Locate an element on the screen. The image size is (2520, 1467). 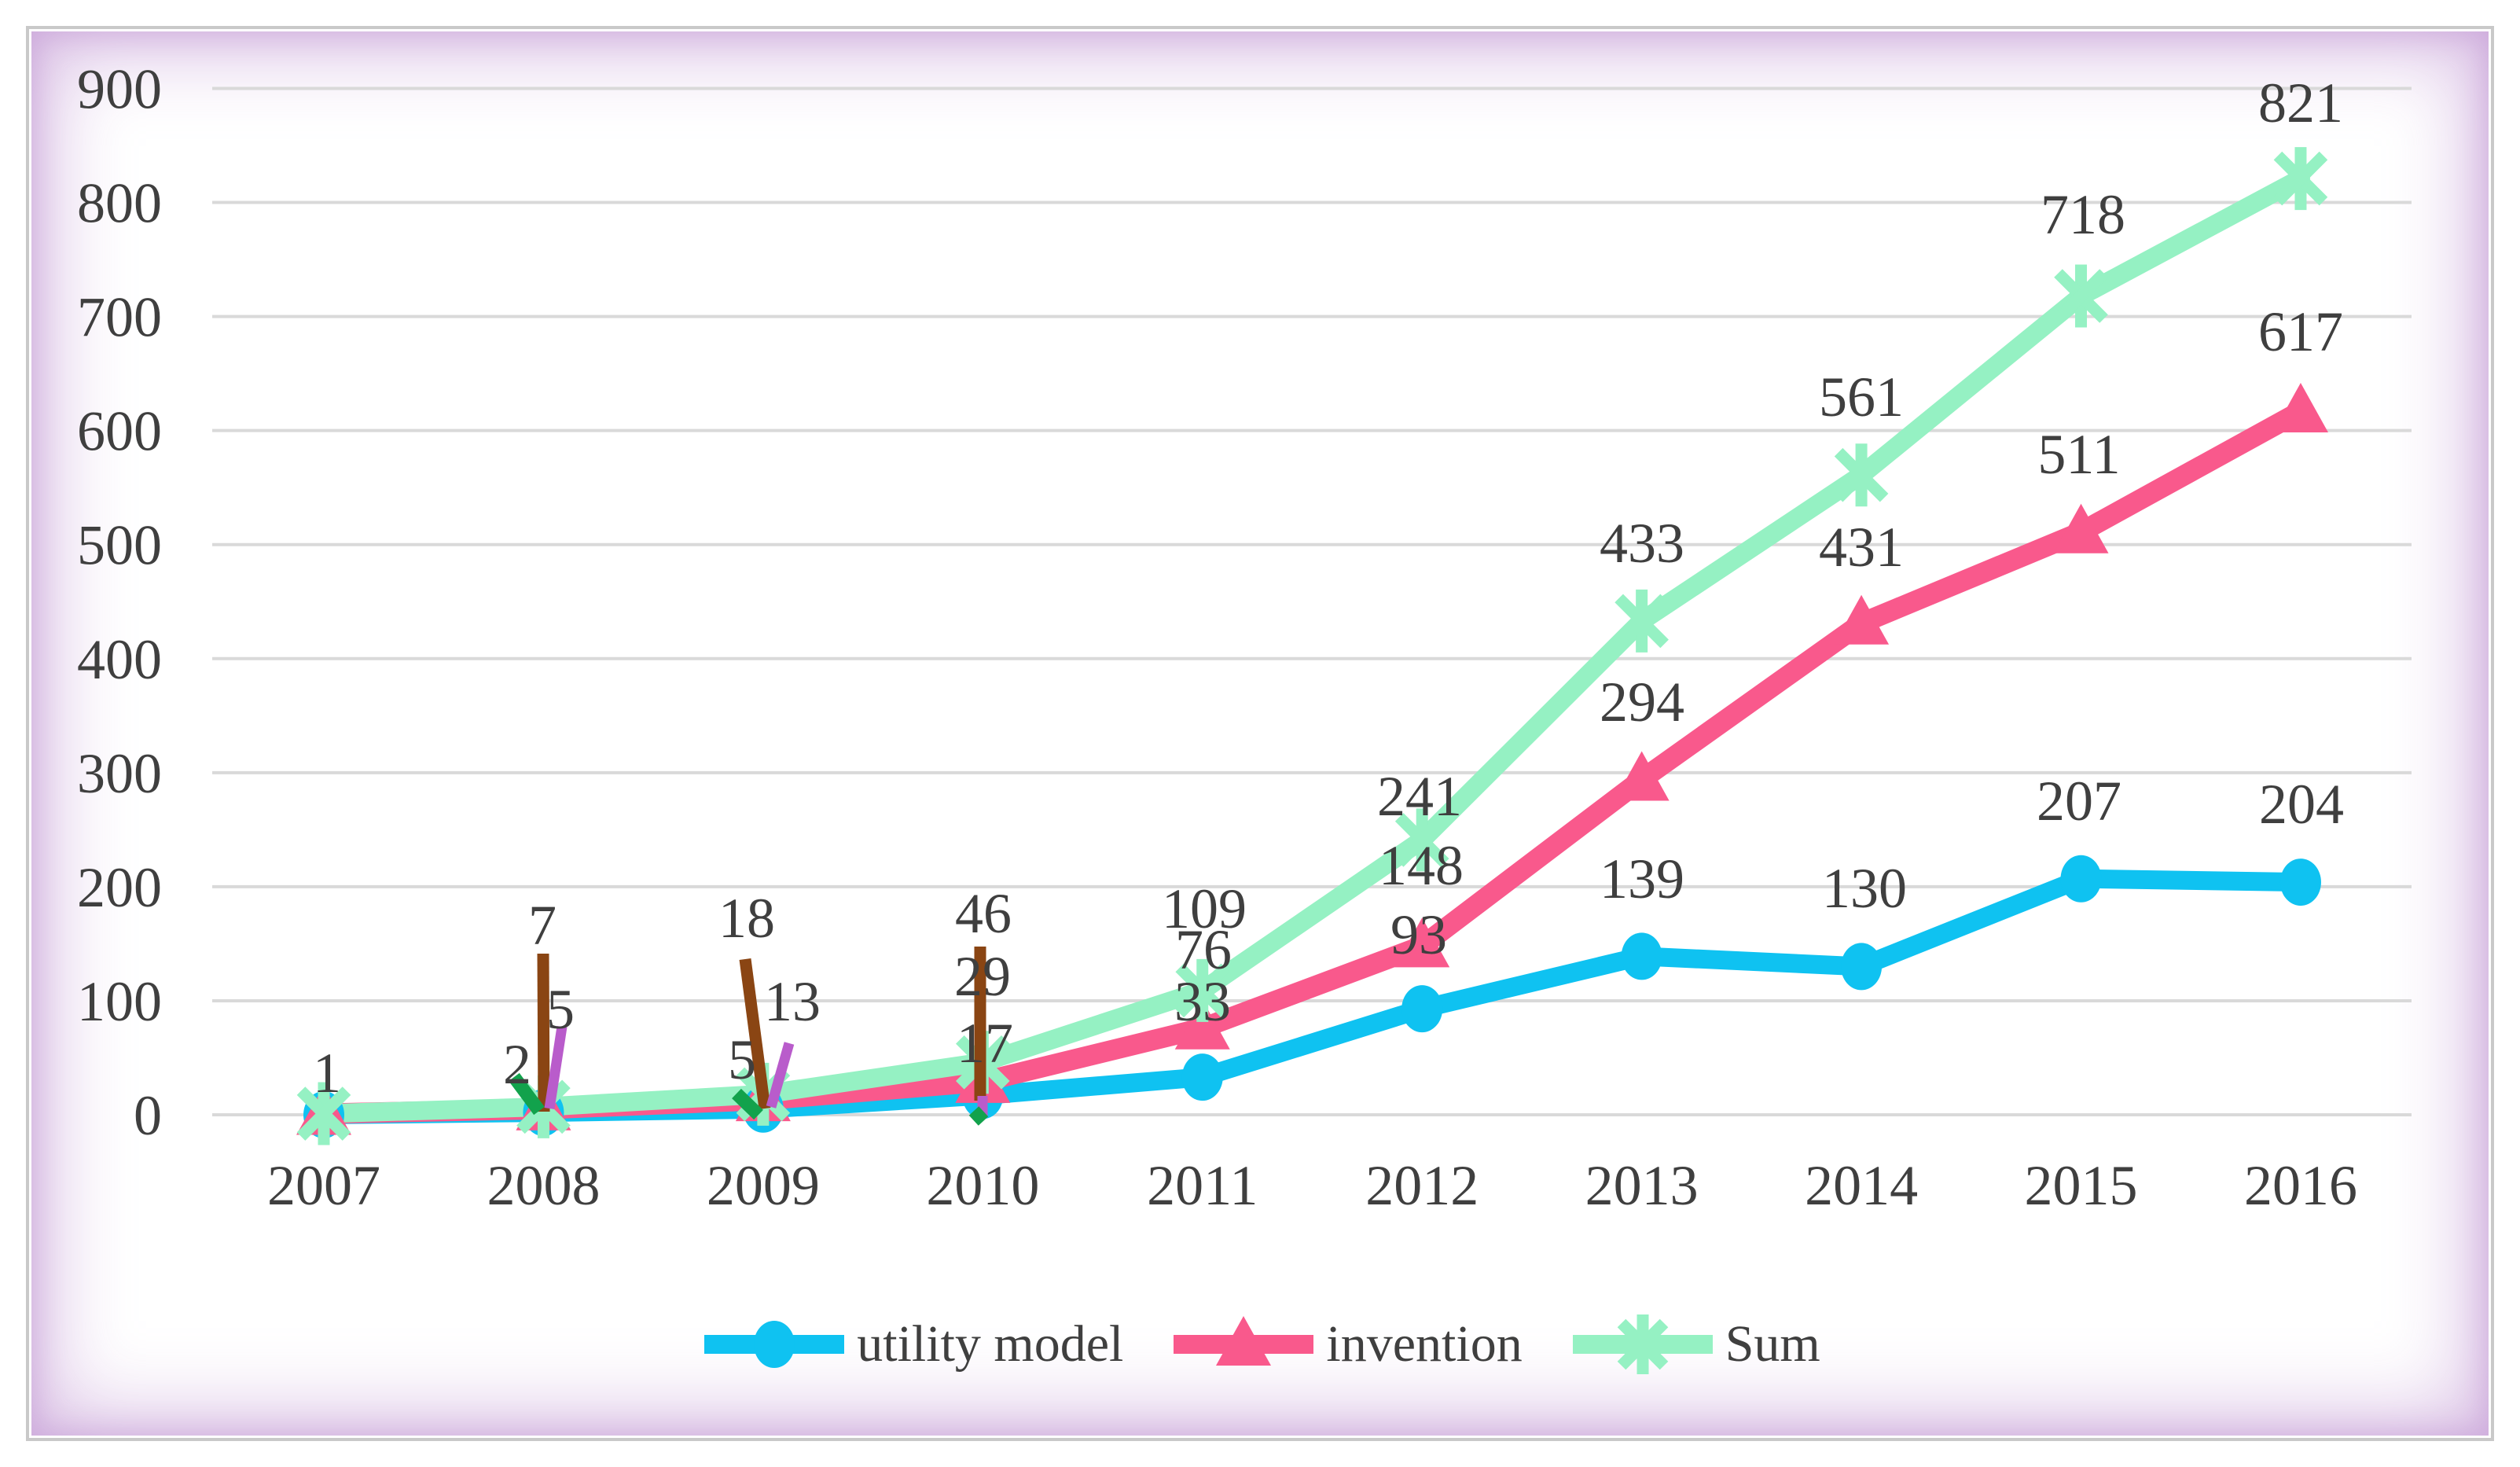
legend-label-utility-model: utility model is located at coordinates (990, 1344).